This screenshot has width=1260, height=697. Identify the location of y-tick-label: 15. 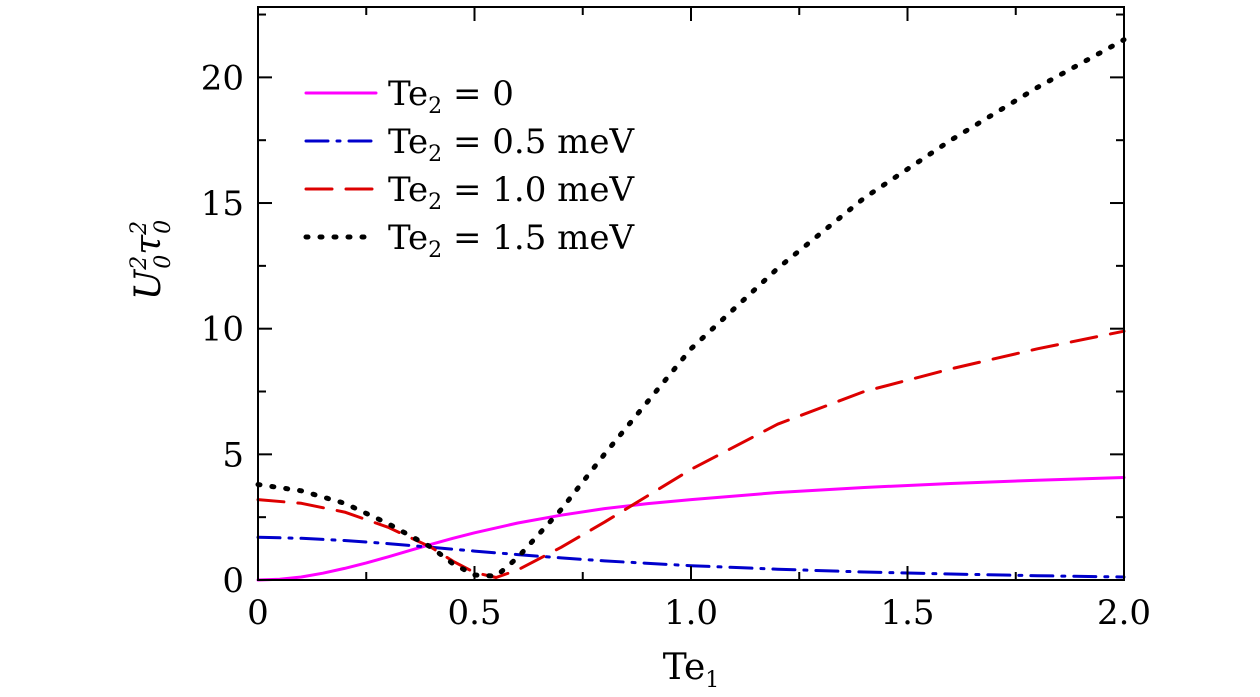
(222, 204).